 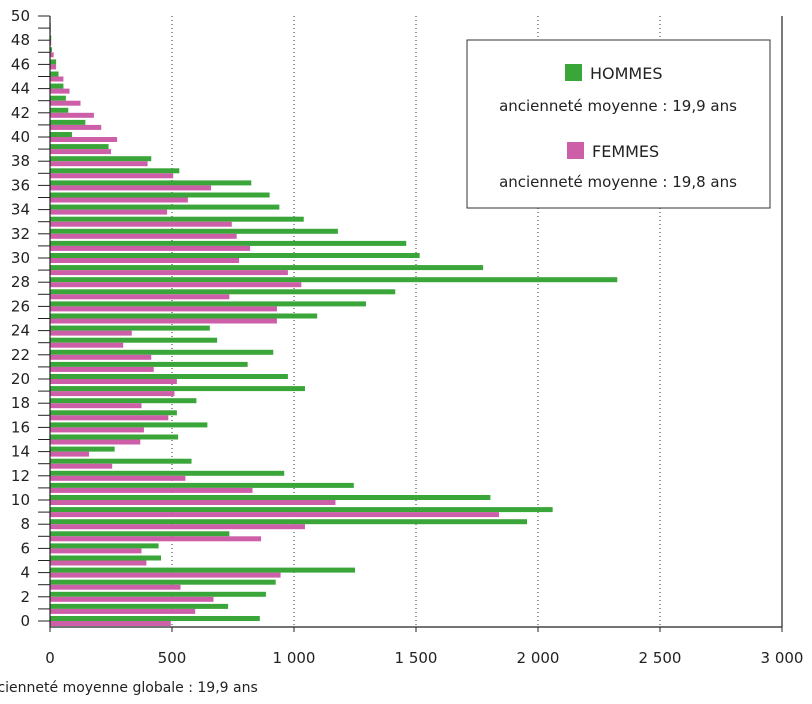 What do you see at coordinates (625, 151) in the screenshot?
I see `legend-label-femmes: FEMMES` at bounding box center [625, 151].